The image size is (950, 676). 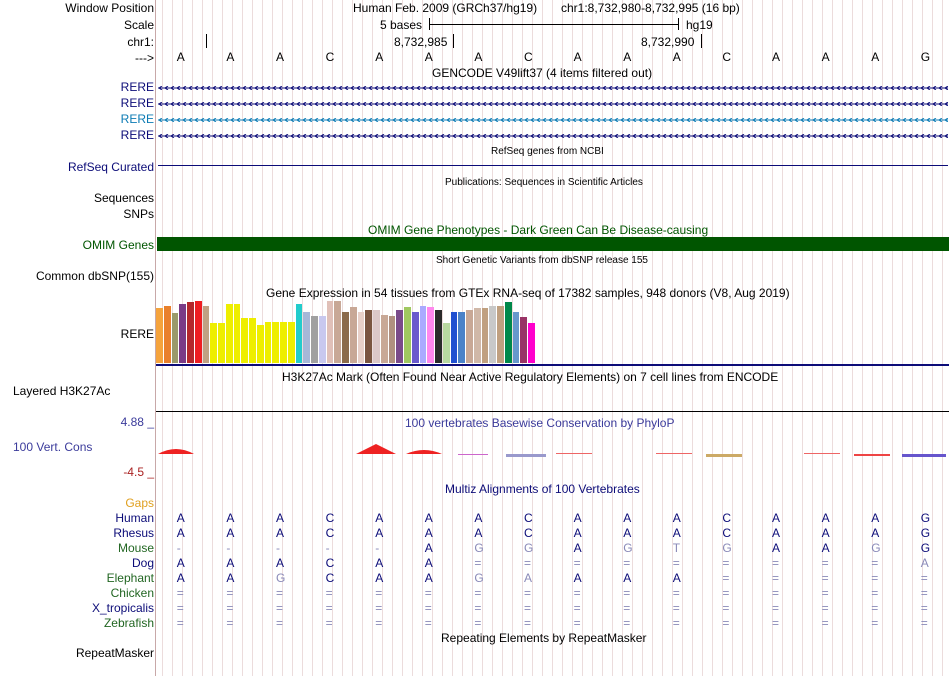 I want to click on species-label: Dog, so click(x=142, y=563).